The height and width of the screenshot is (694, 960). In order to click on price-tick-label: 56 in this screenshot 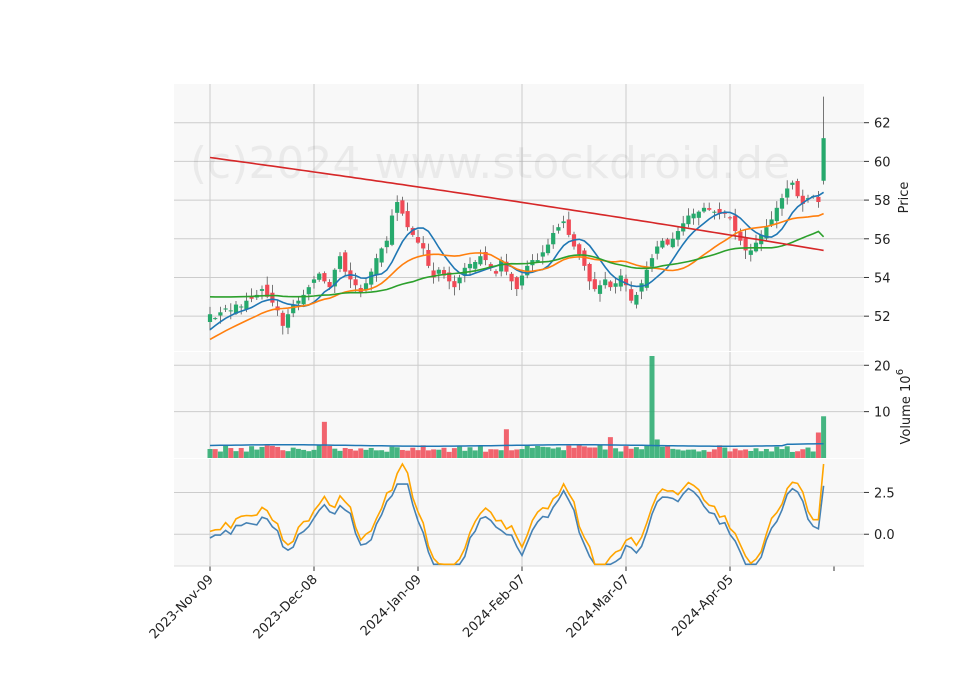, I will do `click(882, 240)`.